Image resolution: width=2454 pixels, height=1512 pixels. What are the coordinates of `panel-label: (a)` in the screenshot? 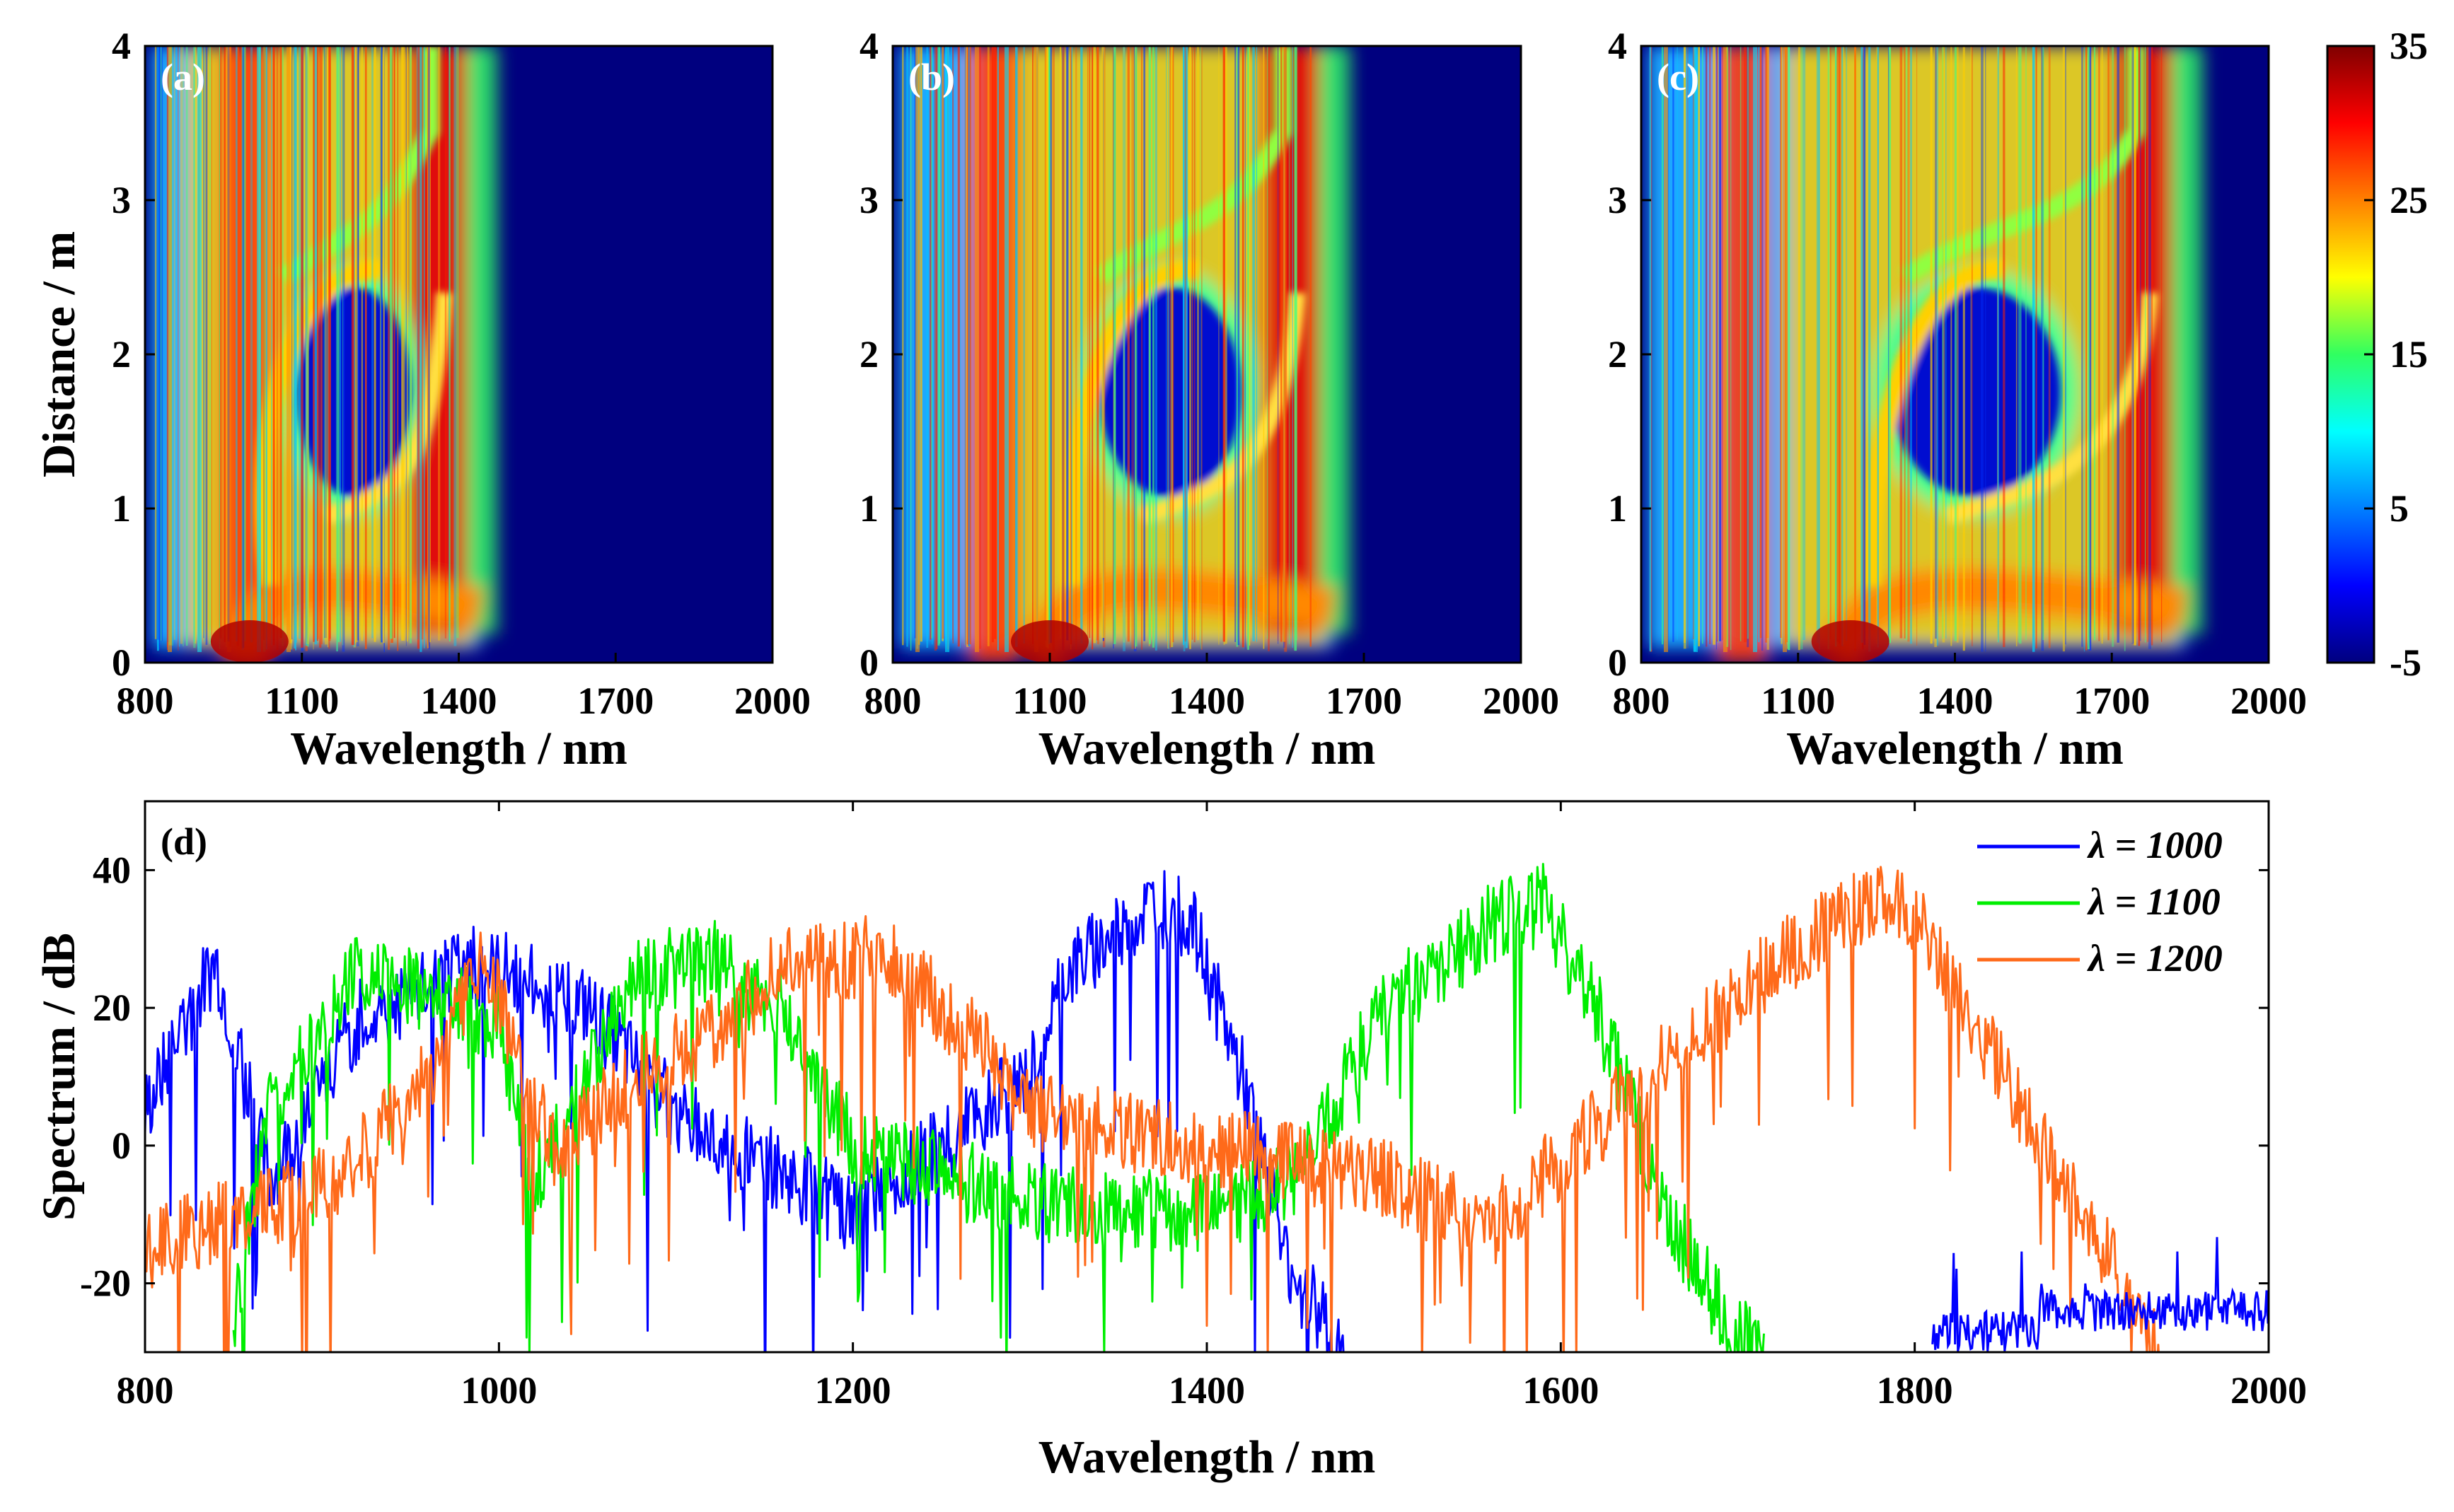 It's located at (183, 77).